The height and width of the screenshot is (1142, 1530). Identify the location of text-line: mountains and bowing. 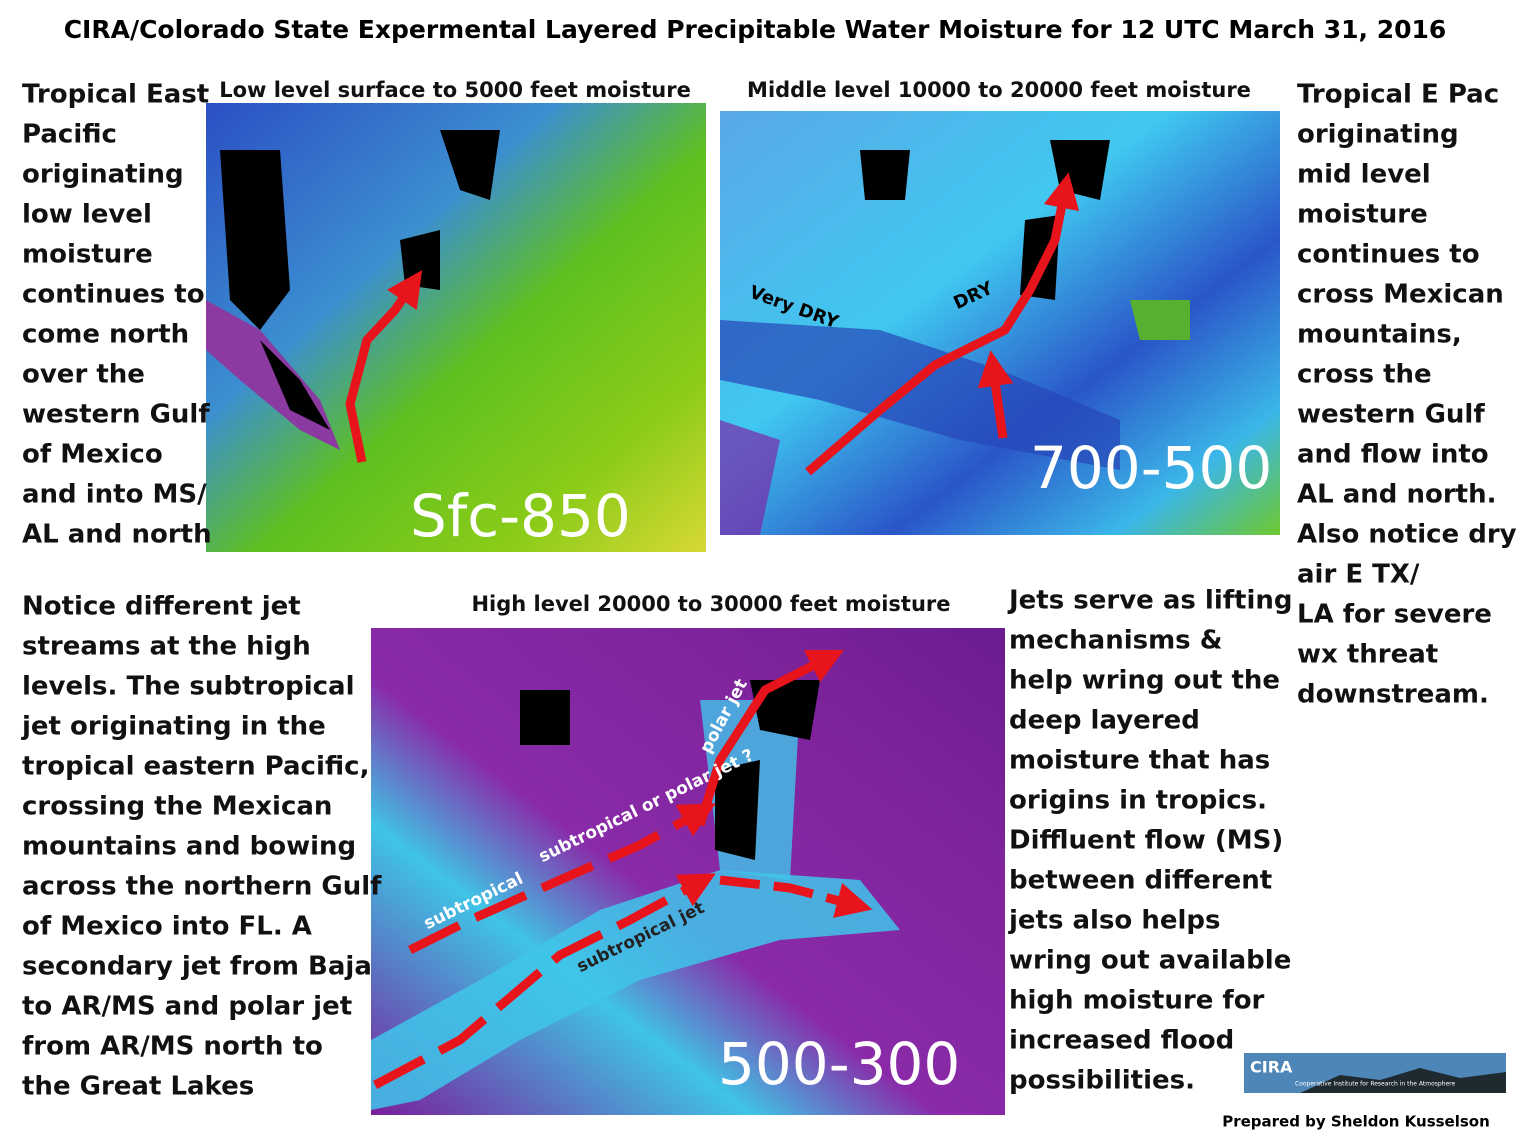
(189, 847).